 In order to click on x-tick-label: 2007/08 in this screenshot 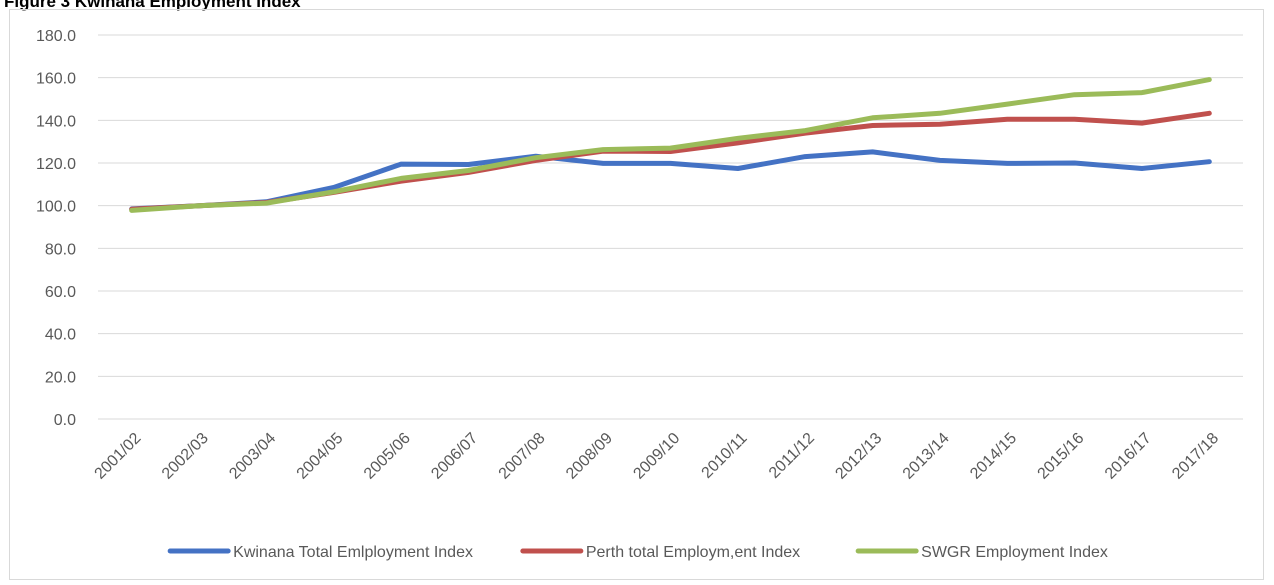, I will do `click(522, 456)`.